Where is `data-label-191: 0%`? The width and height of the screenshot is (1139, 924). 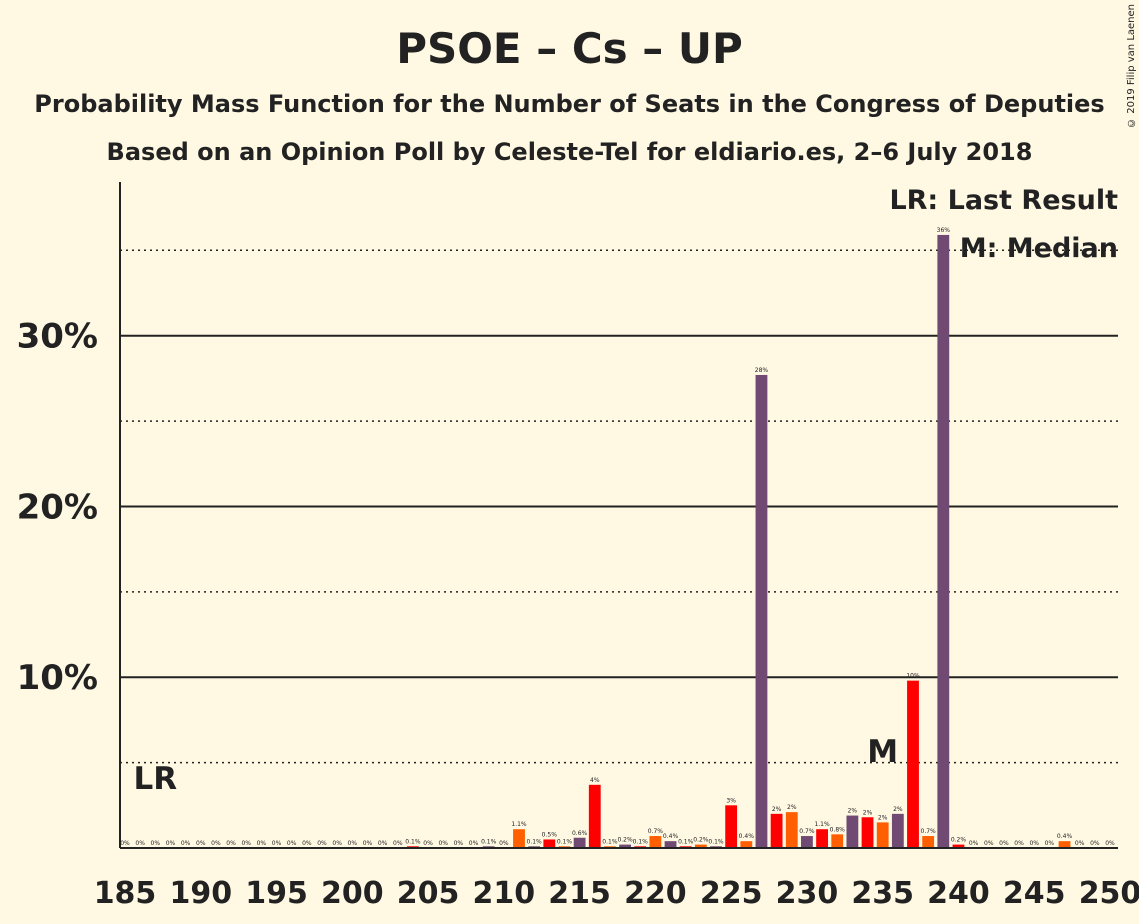
data-label-191: 0% is located at coordinates (216, 843).